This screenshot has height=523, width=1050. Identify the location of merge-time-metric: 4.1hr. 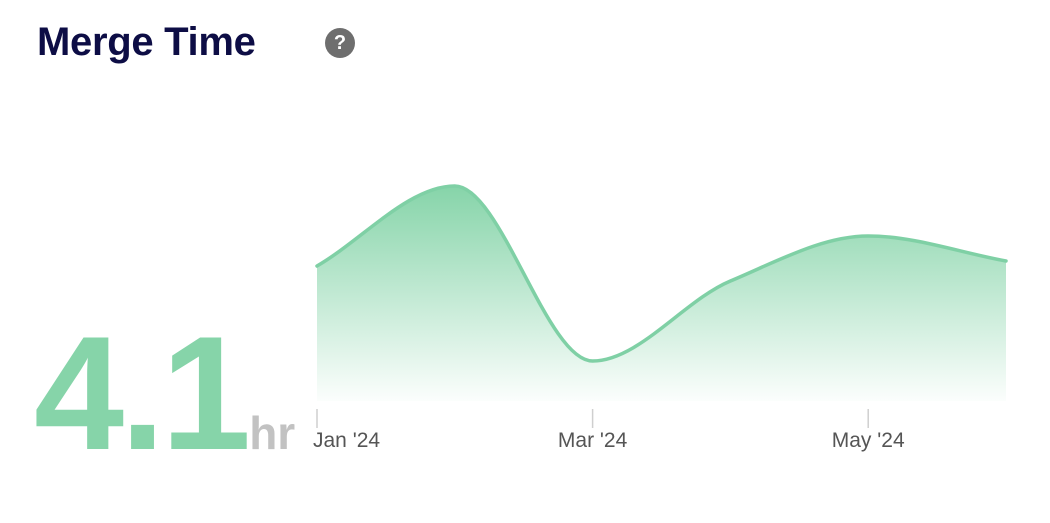
(164, 394).